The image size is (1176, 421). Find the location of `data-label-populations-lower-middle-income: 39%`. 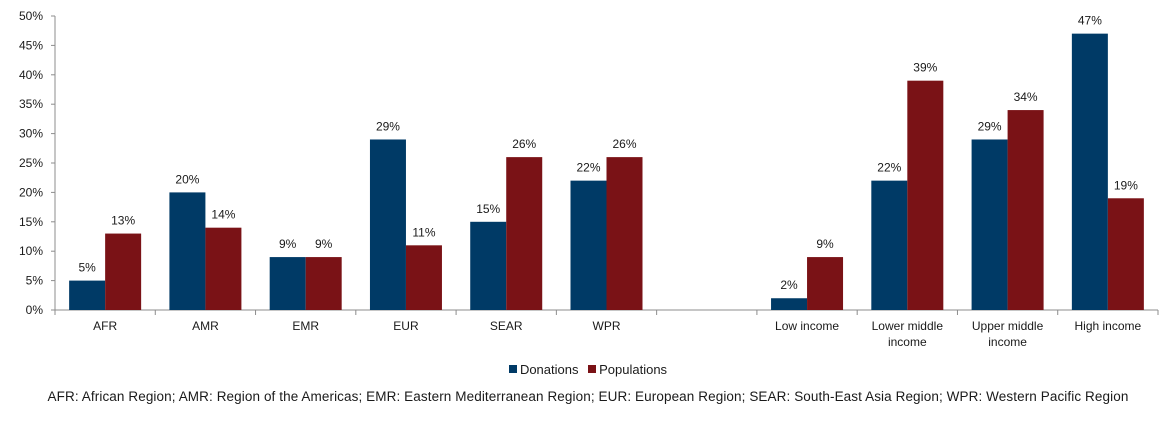

data-label-populations-lower-middle-income: 39% is located at coordinates (925, 68).